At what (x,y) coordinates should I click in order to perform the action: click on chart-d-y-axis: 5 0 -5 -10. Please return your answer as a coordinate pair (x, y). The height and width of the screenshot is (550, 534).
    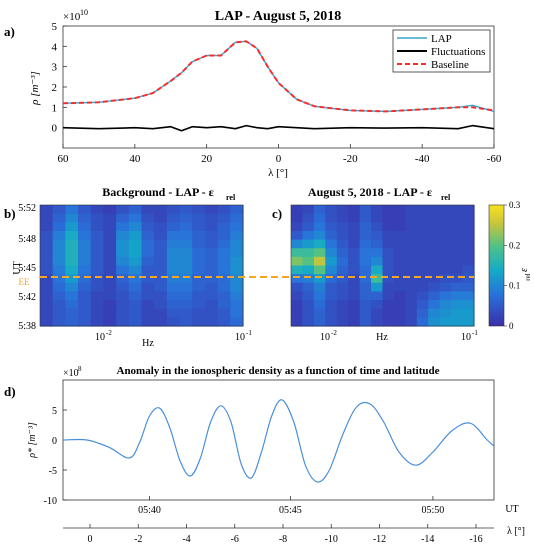
    Looking at the image, I should click on (55, 456).